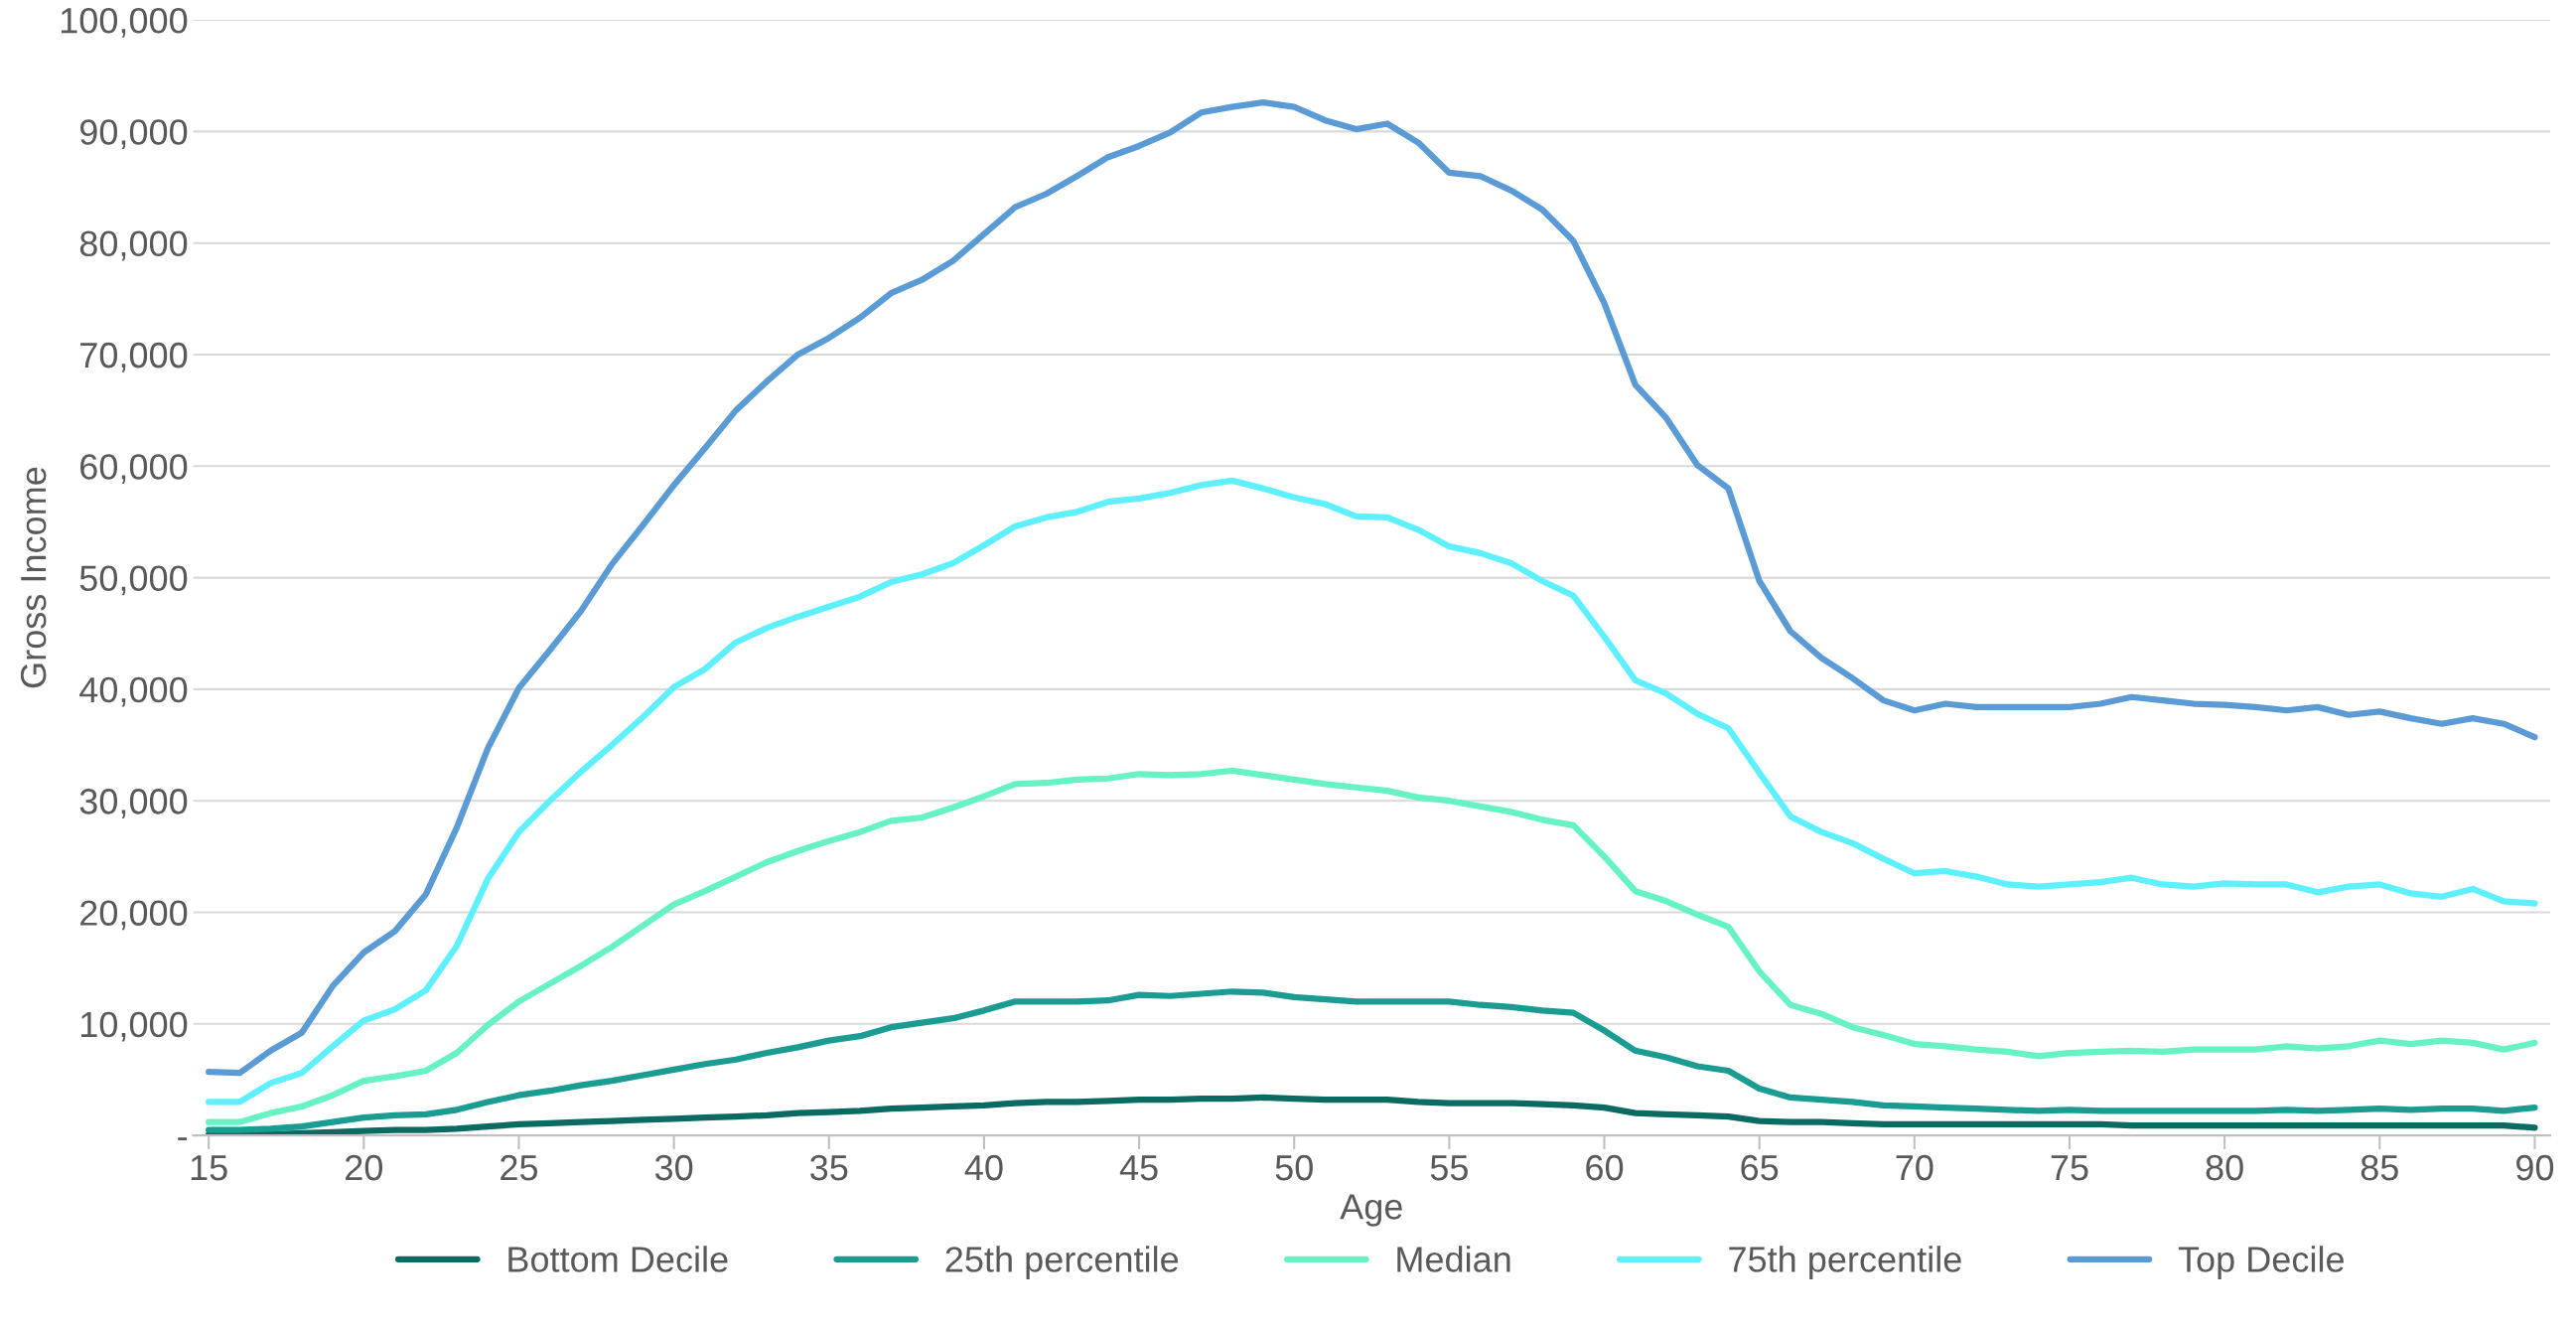 The height and width of the screenshot is (1328, 2576). Describe the element at coordinates (674, 1167) in the screenshot. I see `x-tick-label: 30` at that location.